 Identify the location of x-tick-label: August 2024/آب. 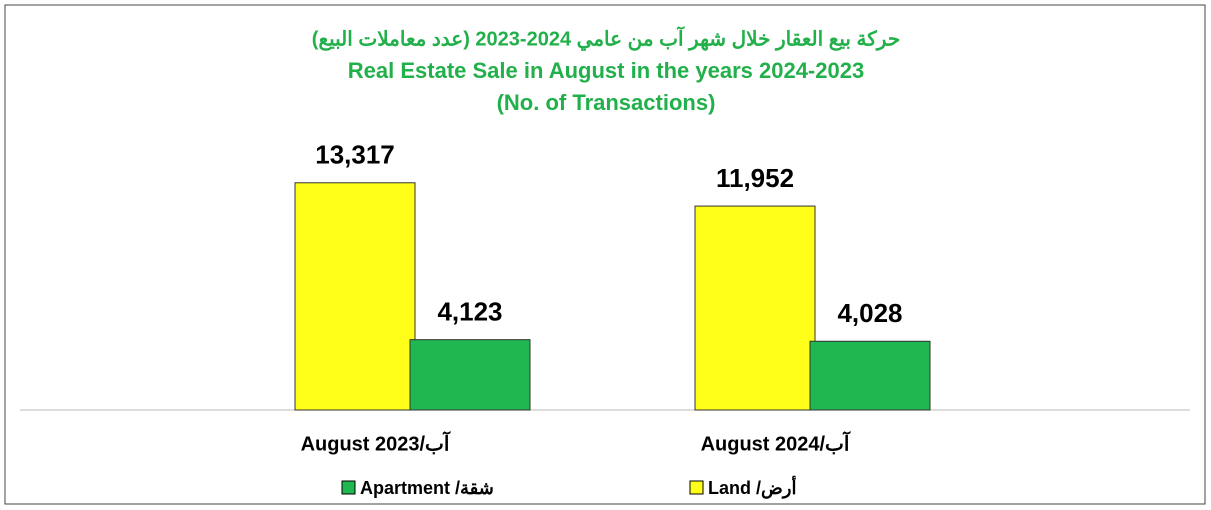
(776, 442).